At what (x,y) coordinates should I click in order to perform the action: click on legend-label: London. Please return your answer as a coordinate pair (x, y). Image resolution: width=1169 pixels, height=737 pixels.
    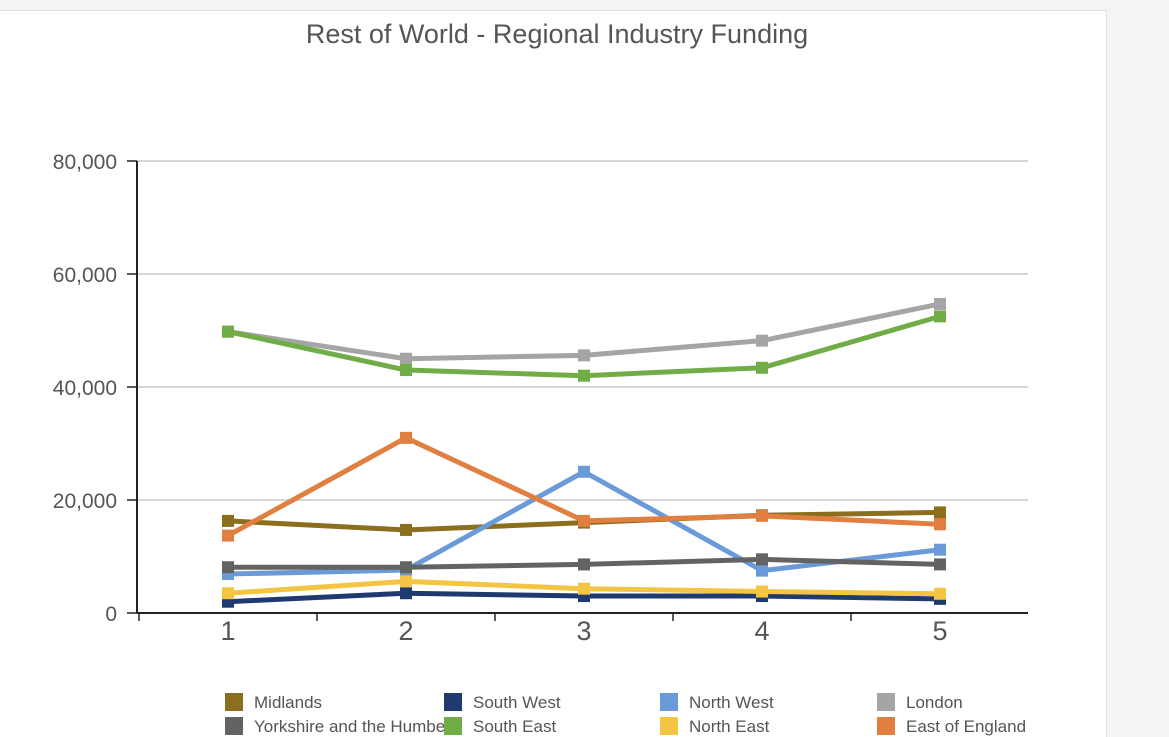
    Looking at the image, I should click on (934, 702).